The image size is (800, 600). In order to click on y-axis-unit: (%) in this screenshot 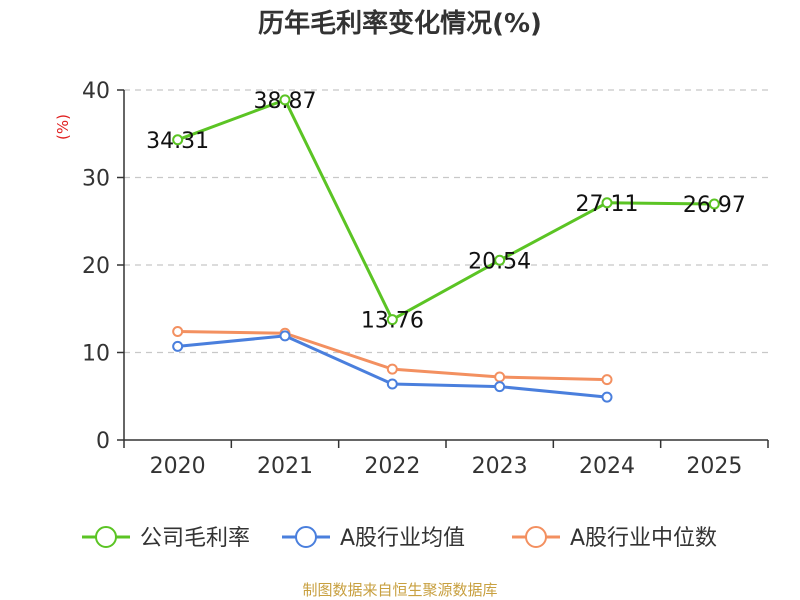, I will do `click(63, 127)`.